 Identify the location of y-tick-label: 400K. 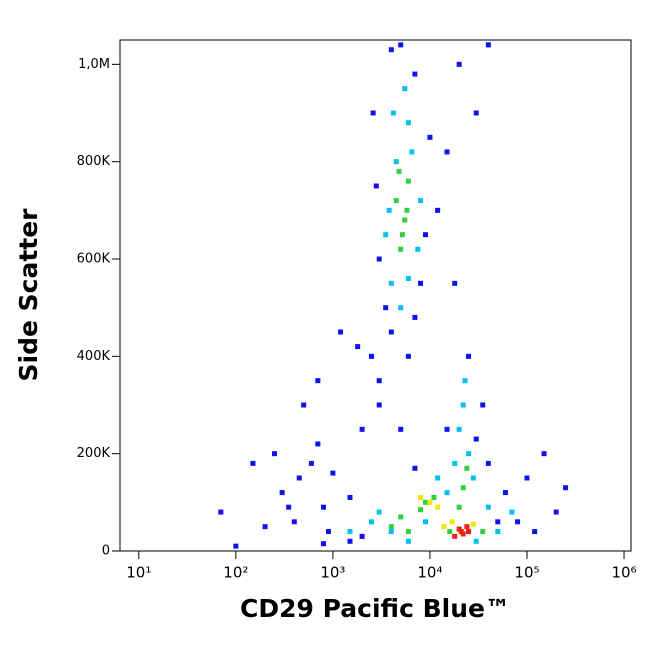
(94, 356).